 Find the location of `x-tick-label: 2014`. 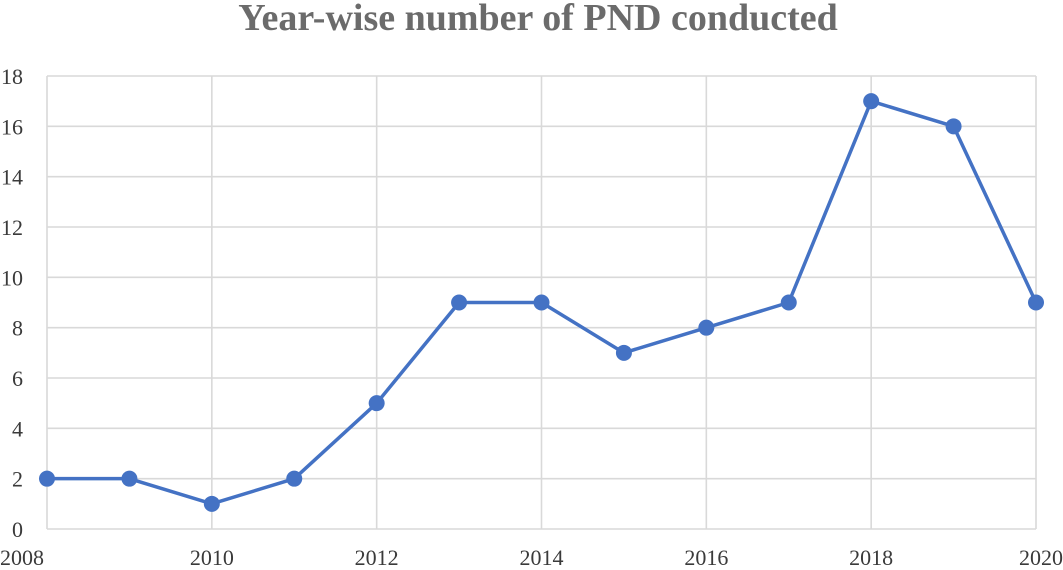

x-tick-label: 2014 is located at coordinates (542, 557).